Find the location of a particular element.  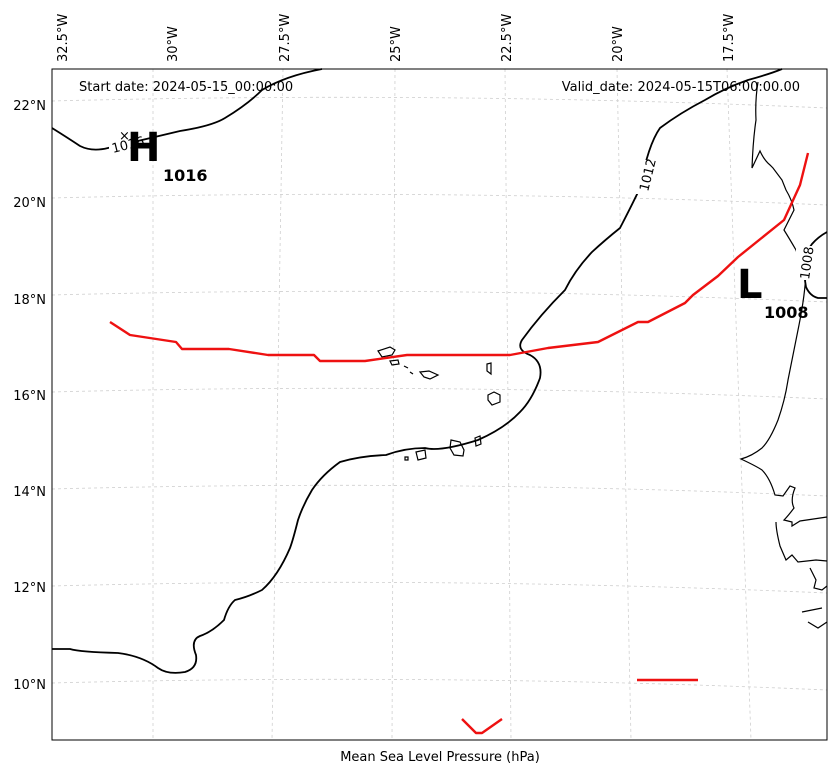

latitude-labels: 22°N 20°N 18°N 16°N 14°N 12°N 10°N is located at coordinates (29, 396).